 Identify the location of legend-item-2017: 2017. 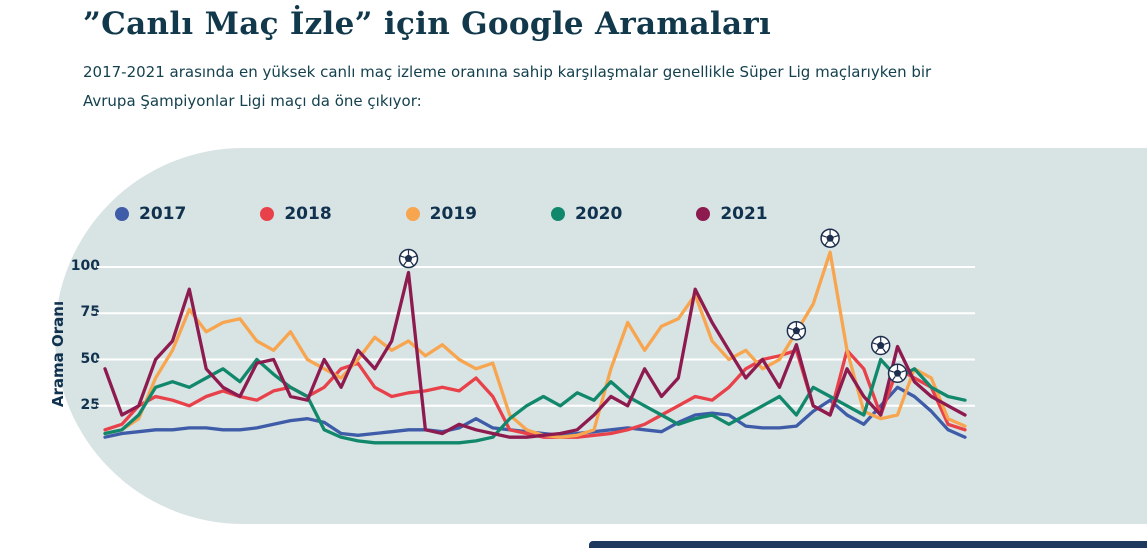
(150, 214).